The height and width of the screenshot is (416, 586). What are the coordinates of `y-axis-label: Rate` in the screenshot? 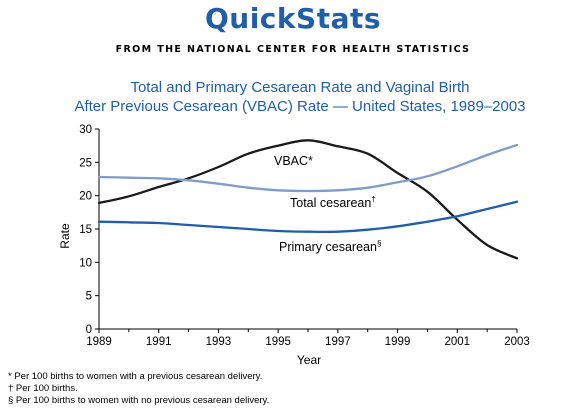 It's located at (65, 236).